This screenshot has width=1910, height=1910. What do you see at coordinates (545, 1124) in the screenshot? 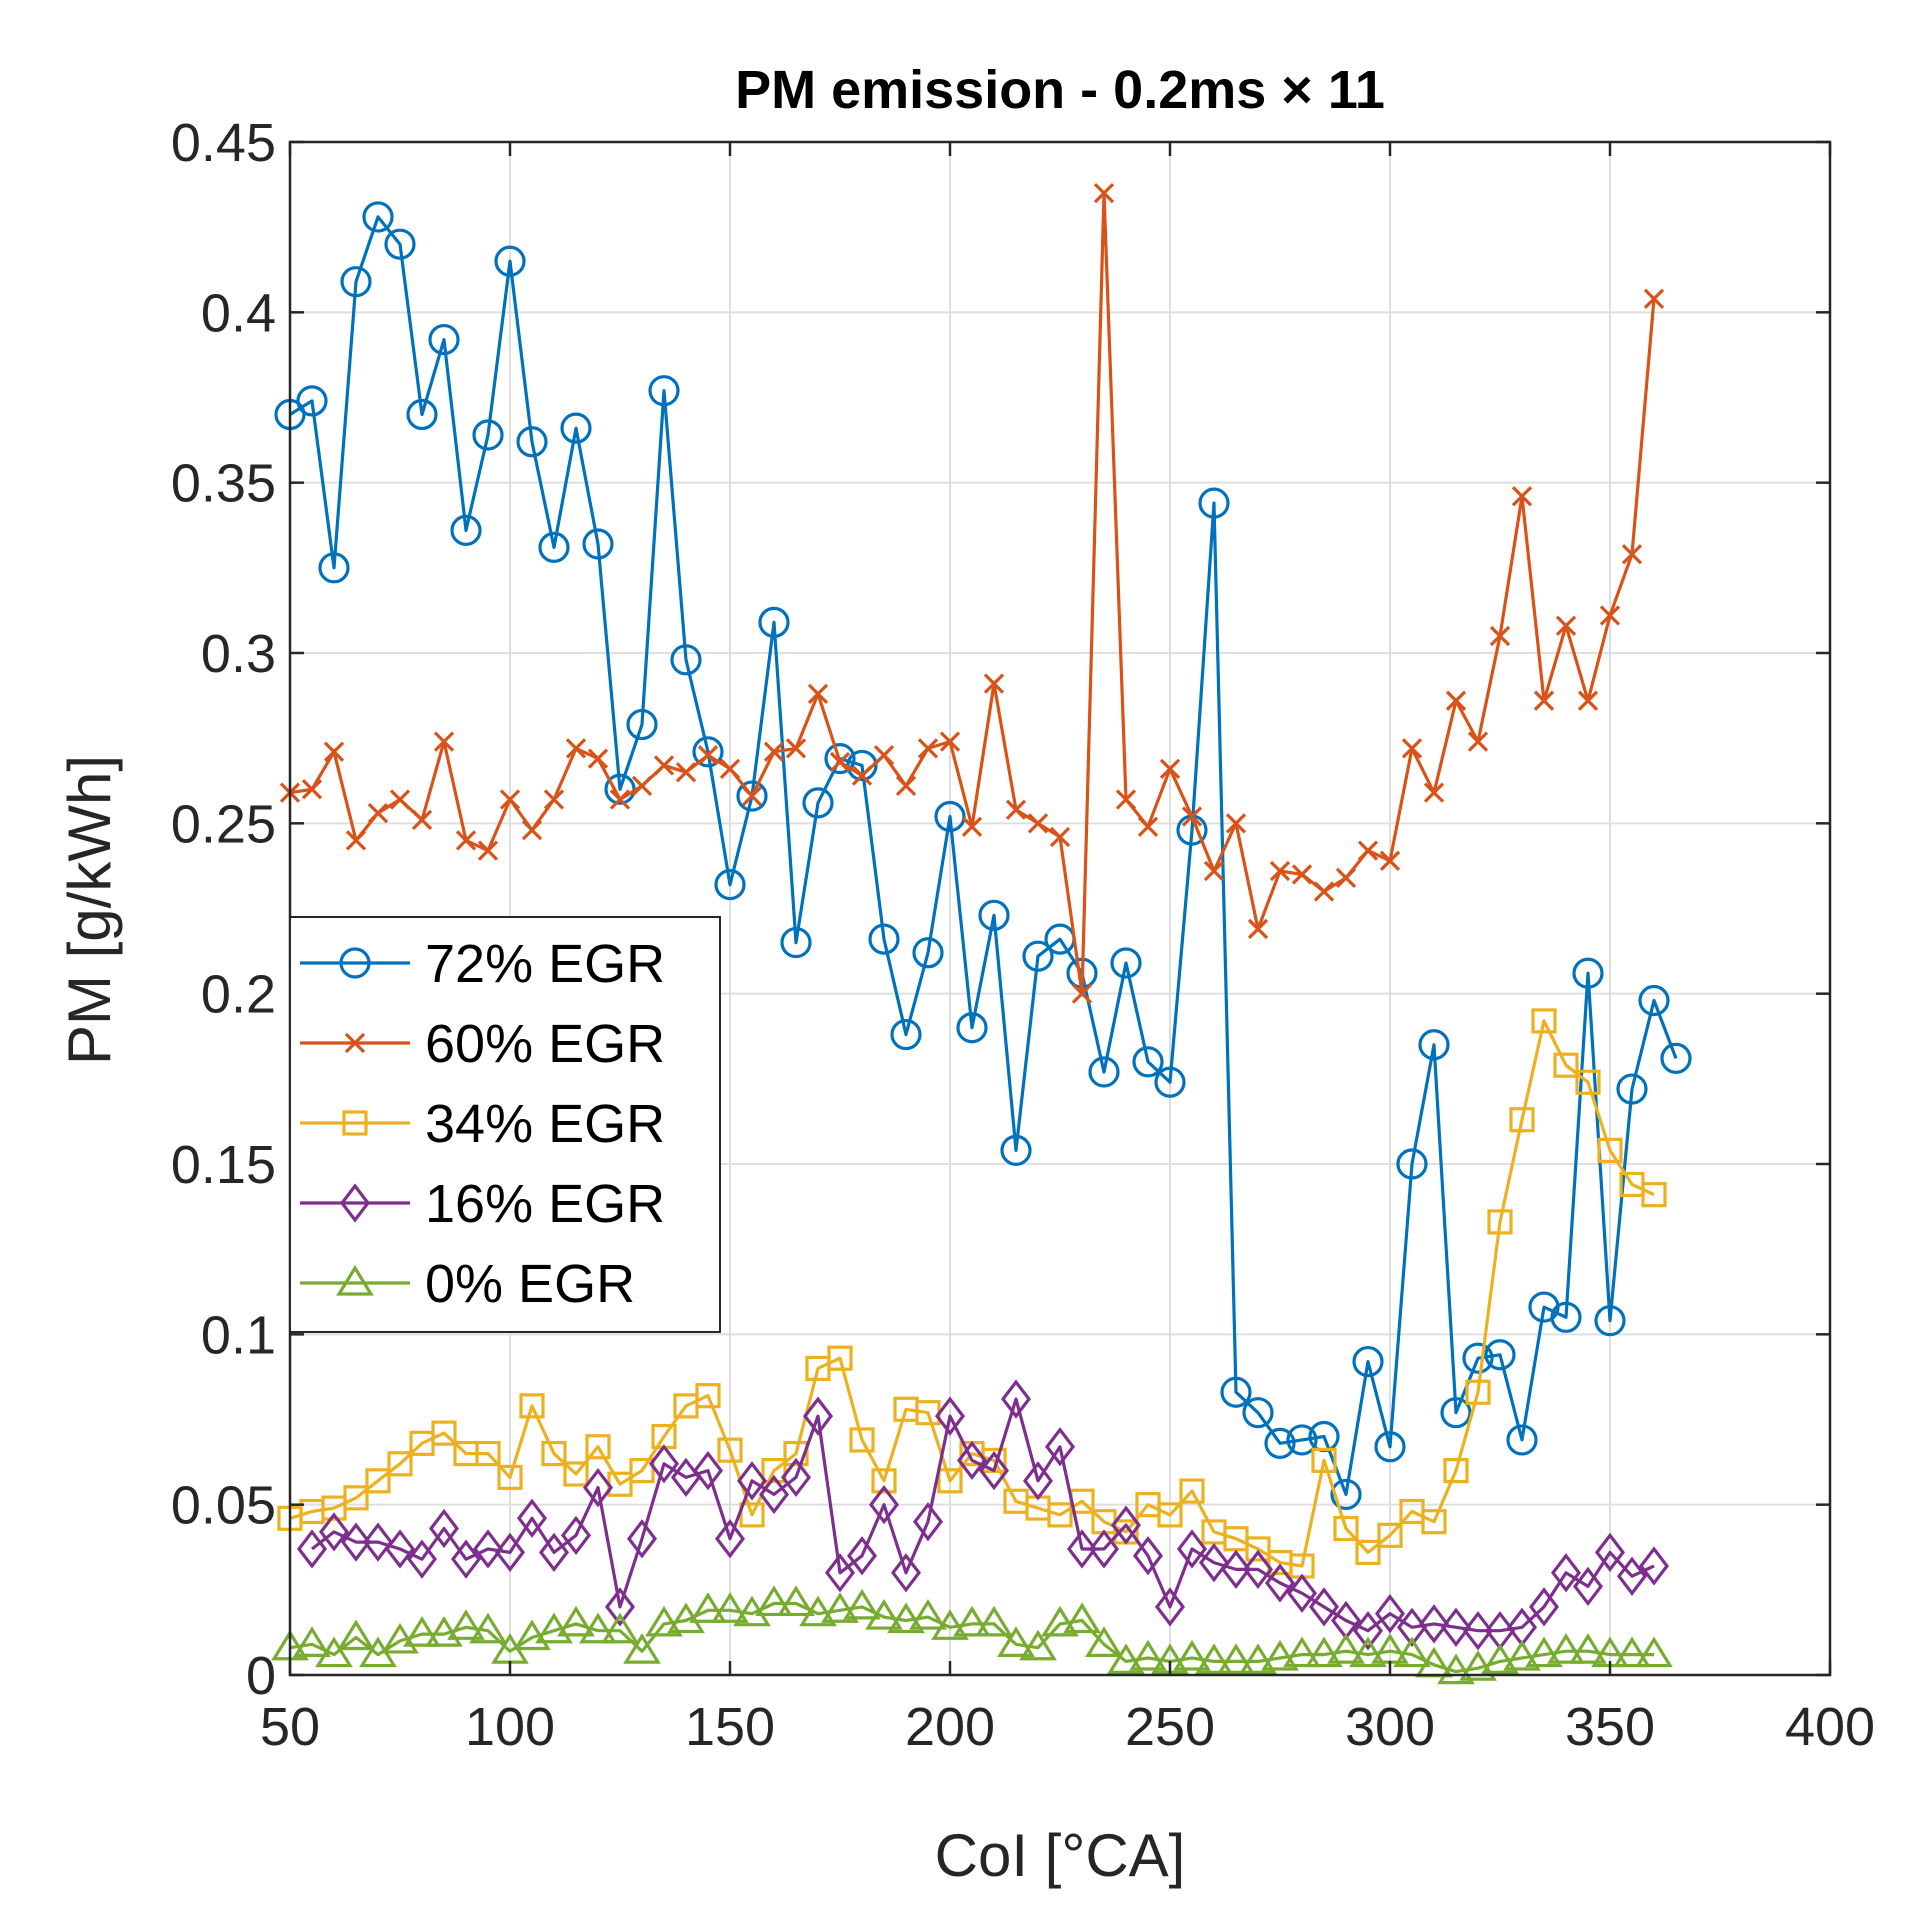
I see `legend-label: 34% EGR` at bounding box center [545, 1124].